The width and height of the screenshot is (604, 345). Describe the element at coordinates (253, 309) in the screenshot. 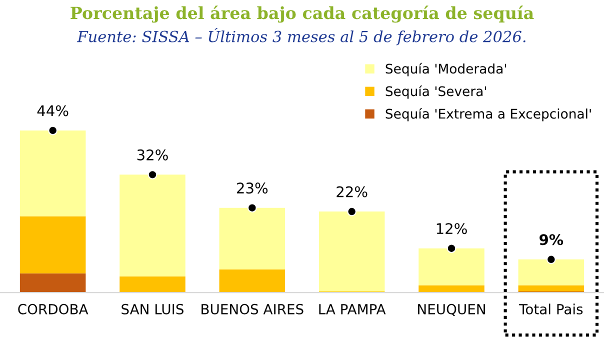

I see `x-tick-label: BUENOS AIRES` at that location.